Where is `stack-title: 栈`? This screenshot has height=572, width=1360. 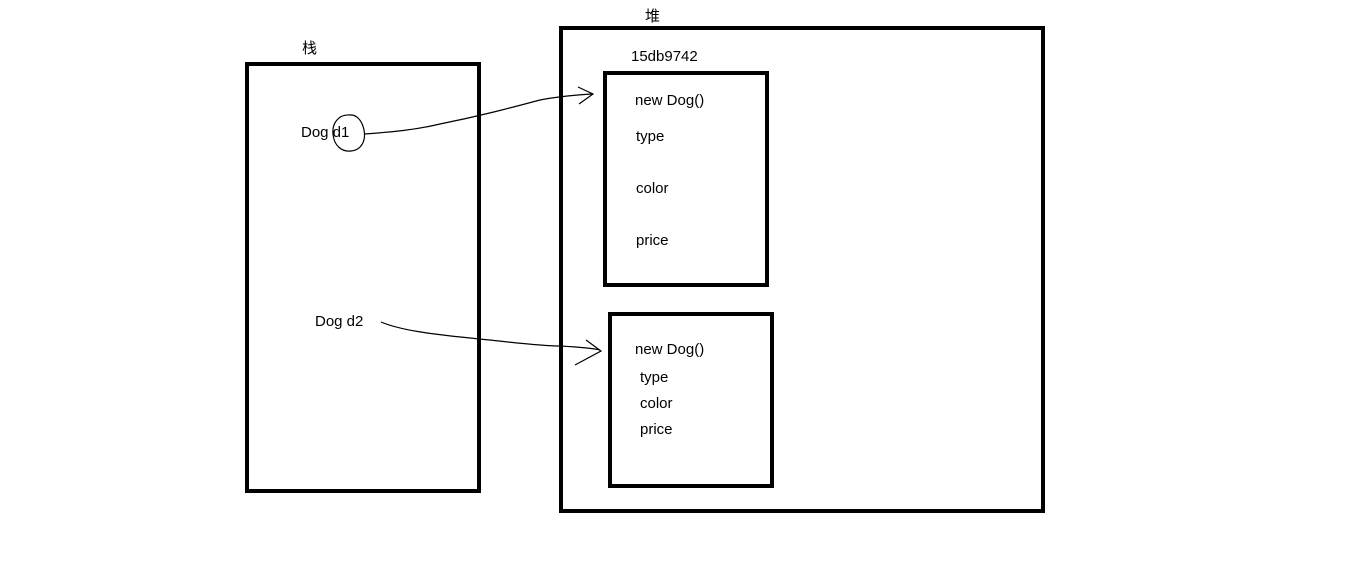
stack-title: 栈 is located at coordinates (310, 48).